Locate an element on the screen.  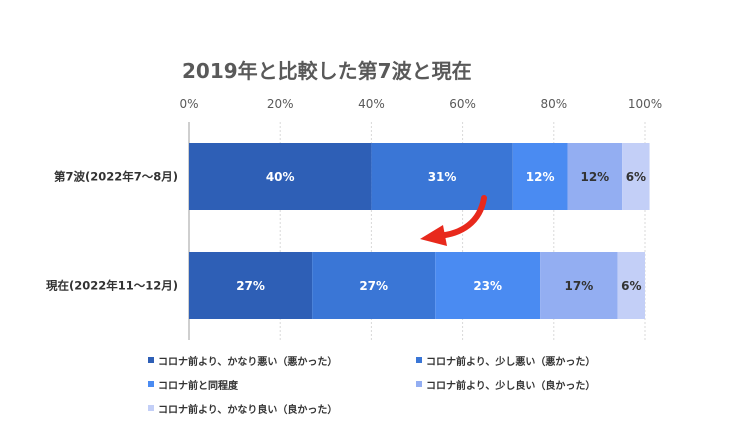
x-tick-label: 0% is located at coordinates (188, 104).